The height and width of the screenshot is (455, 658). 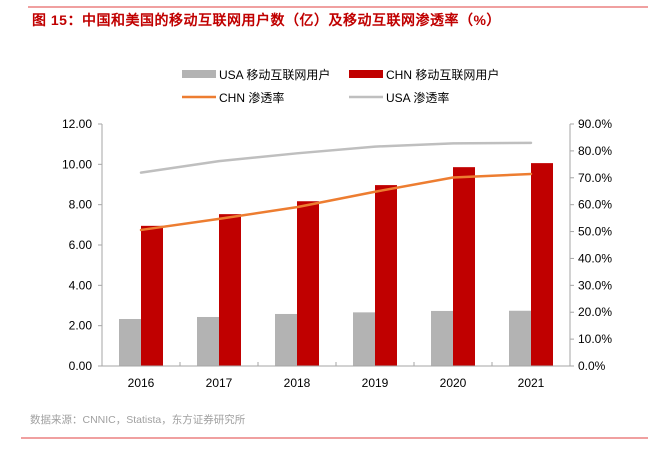 What do you see at coordinates (595, 285) in the screenshot?
I see `right-tick-label: 30.0%` at bounding box center [595, 285].